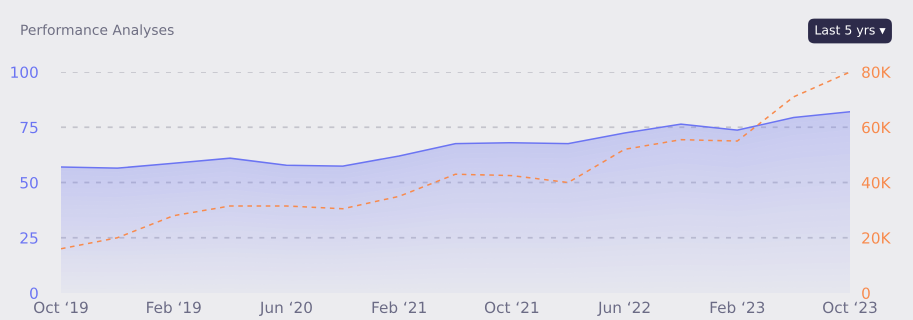 This screenshot has height=320, width=913. What do you see at coordinates (737, 307) in the screenshot?
I see `x-tick-label: Feb ‘23` at bounding box center [737, 307].